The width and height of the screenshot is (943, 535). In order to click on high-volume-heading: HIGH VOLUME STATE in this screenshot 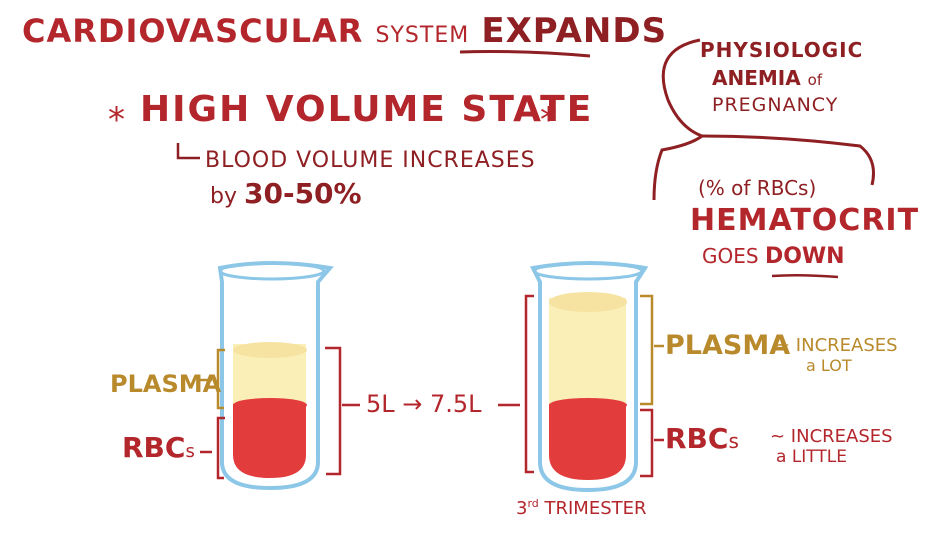, I will do `click(367, 109)`.